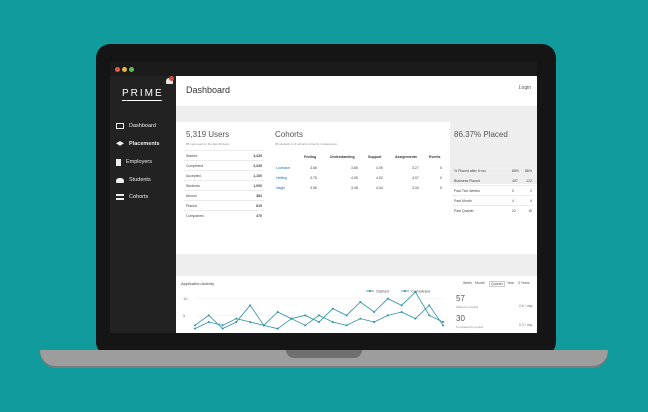 The height and width of the screenshot is (412, 648). What do you see at coordinates (493, 190) in the screenshot?
I see `table-row: Past Two Weeks 0 1` at bounding box center [493, 190].